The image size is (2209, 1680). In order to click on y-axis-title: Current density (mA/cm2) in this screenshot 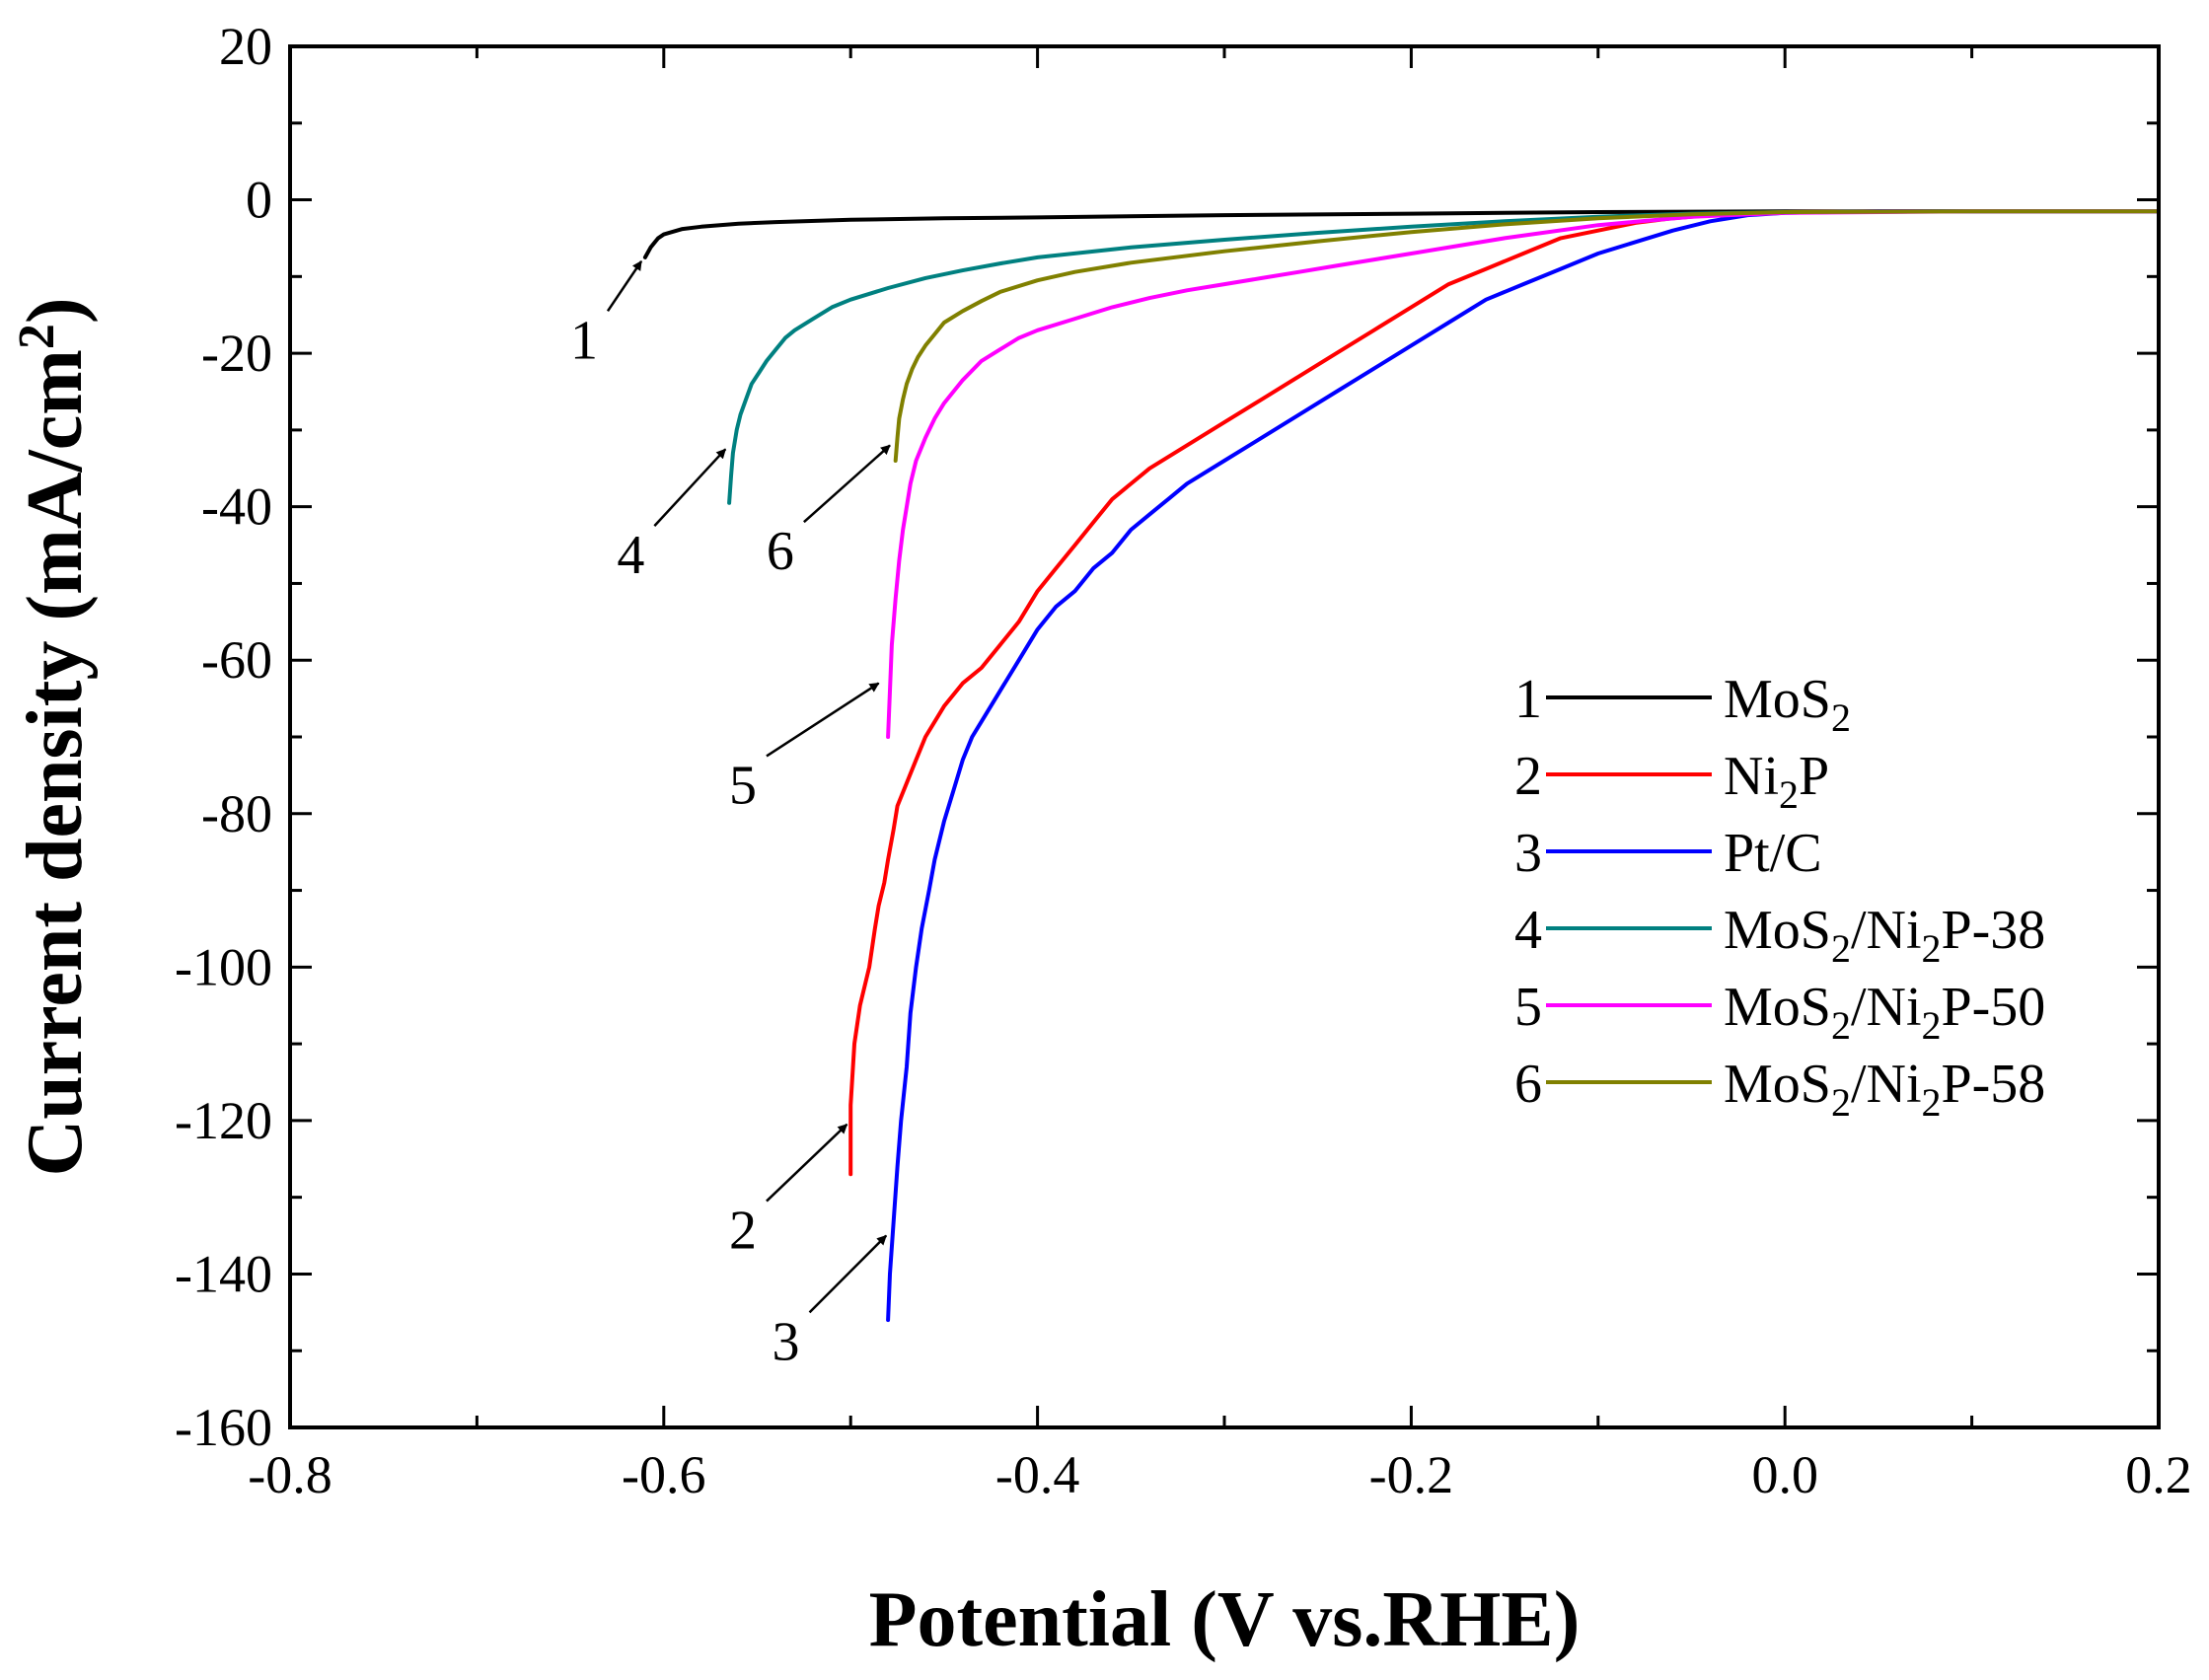, I will do `click(54, 736)`.